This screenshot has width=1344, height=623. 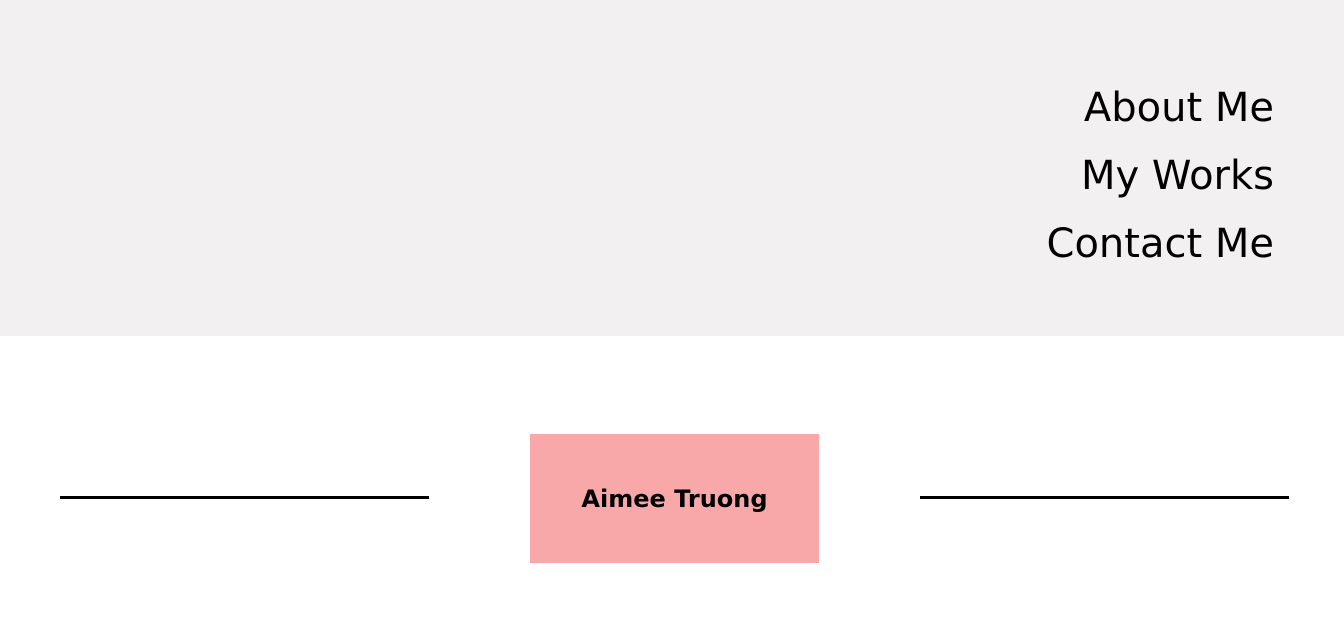 What do you see at coordinates (244, 497) in the screenshot?
I see `left-divider` at bounding box center [244, 497].